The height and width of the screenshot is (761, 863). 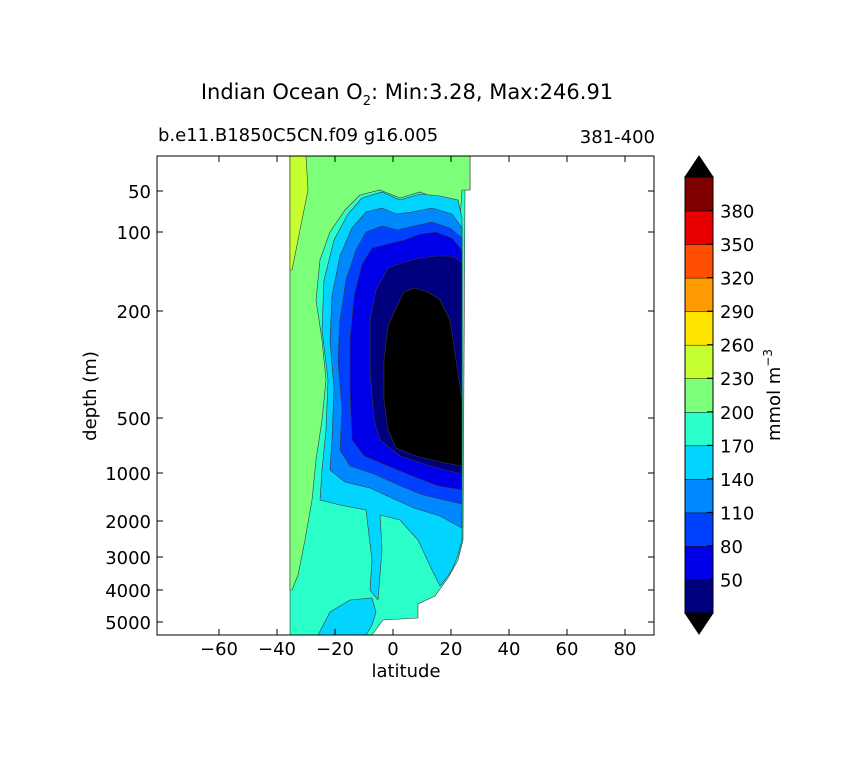 I want to click on y-tick-label: 50, so click(x=139, y=192).